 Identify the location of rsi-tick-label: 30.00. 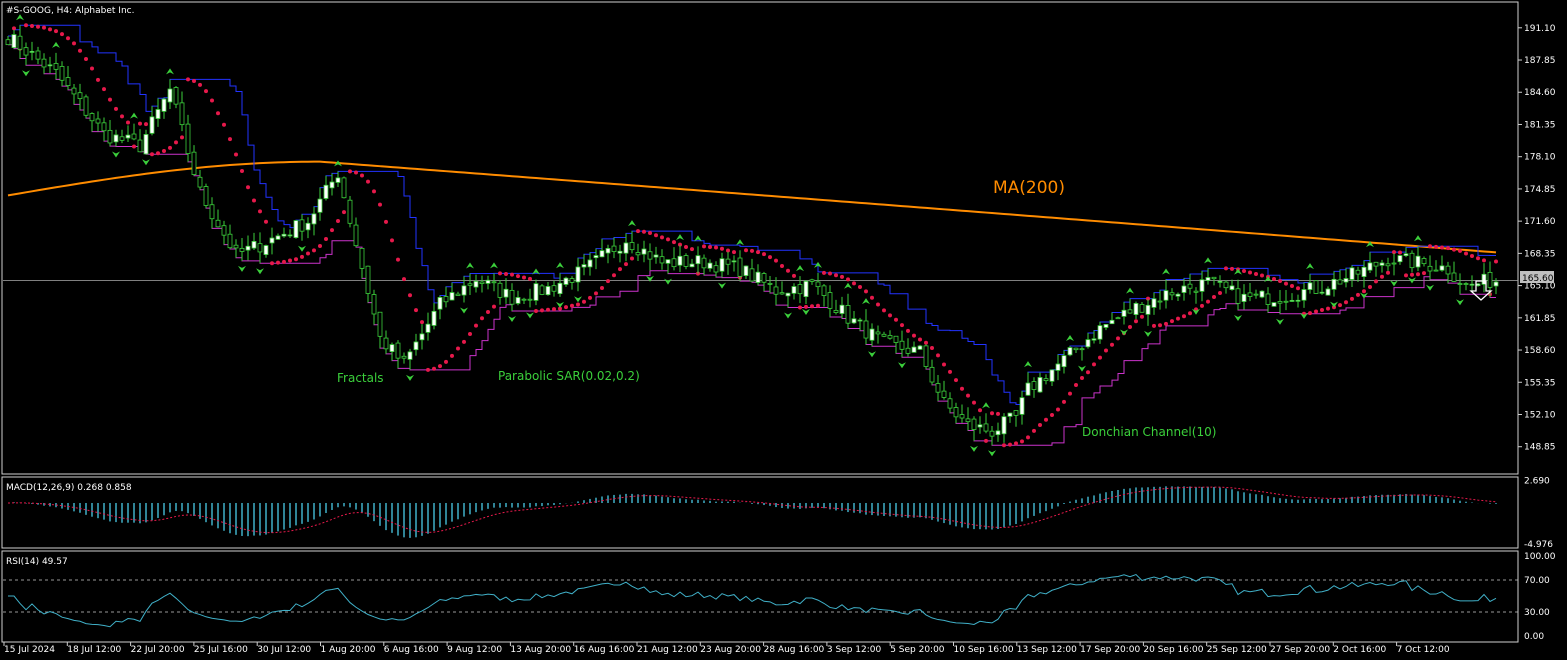
(1537, 613).